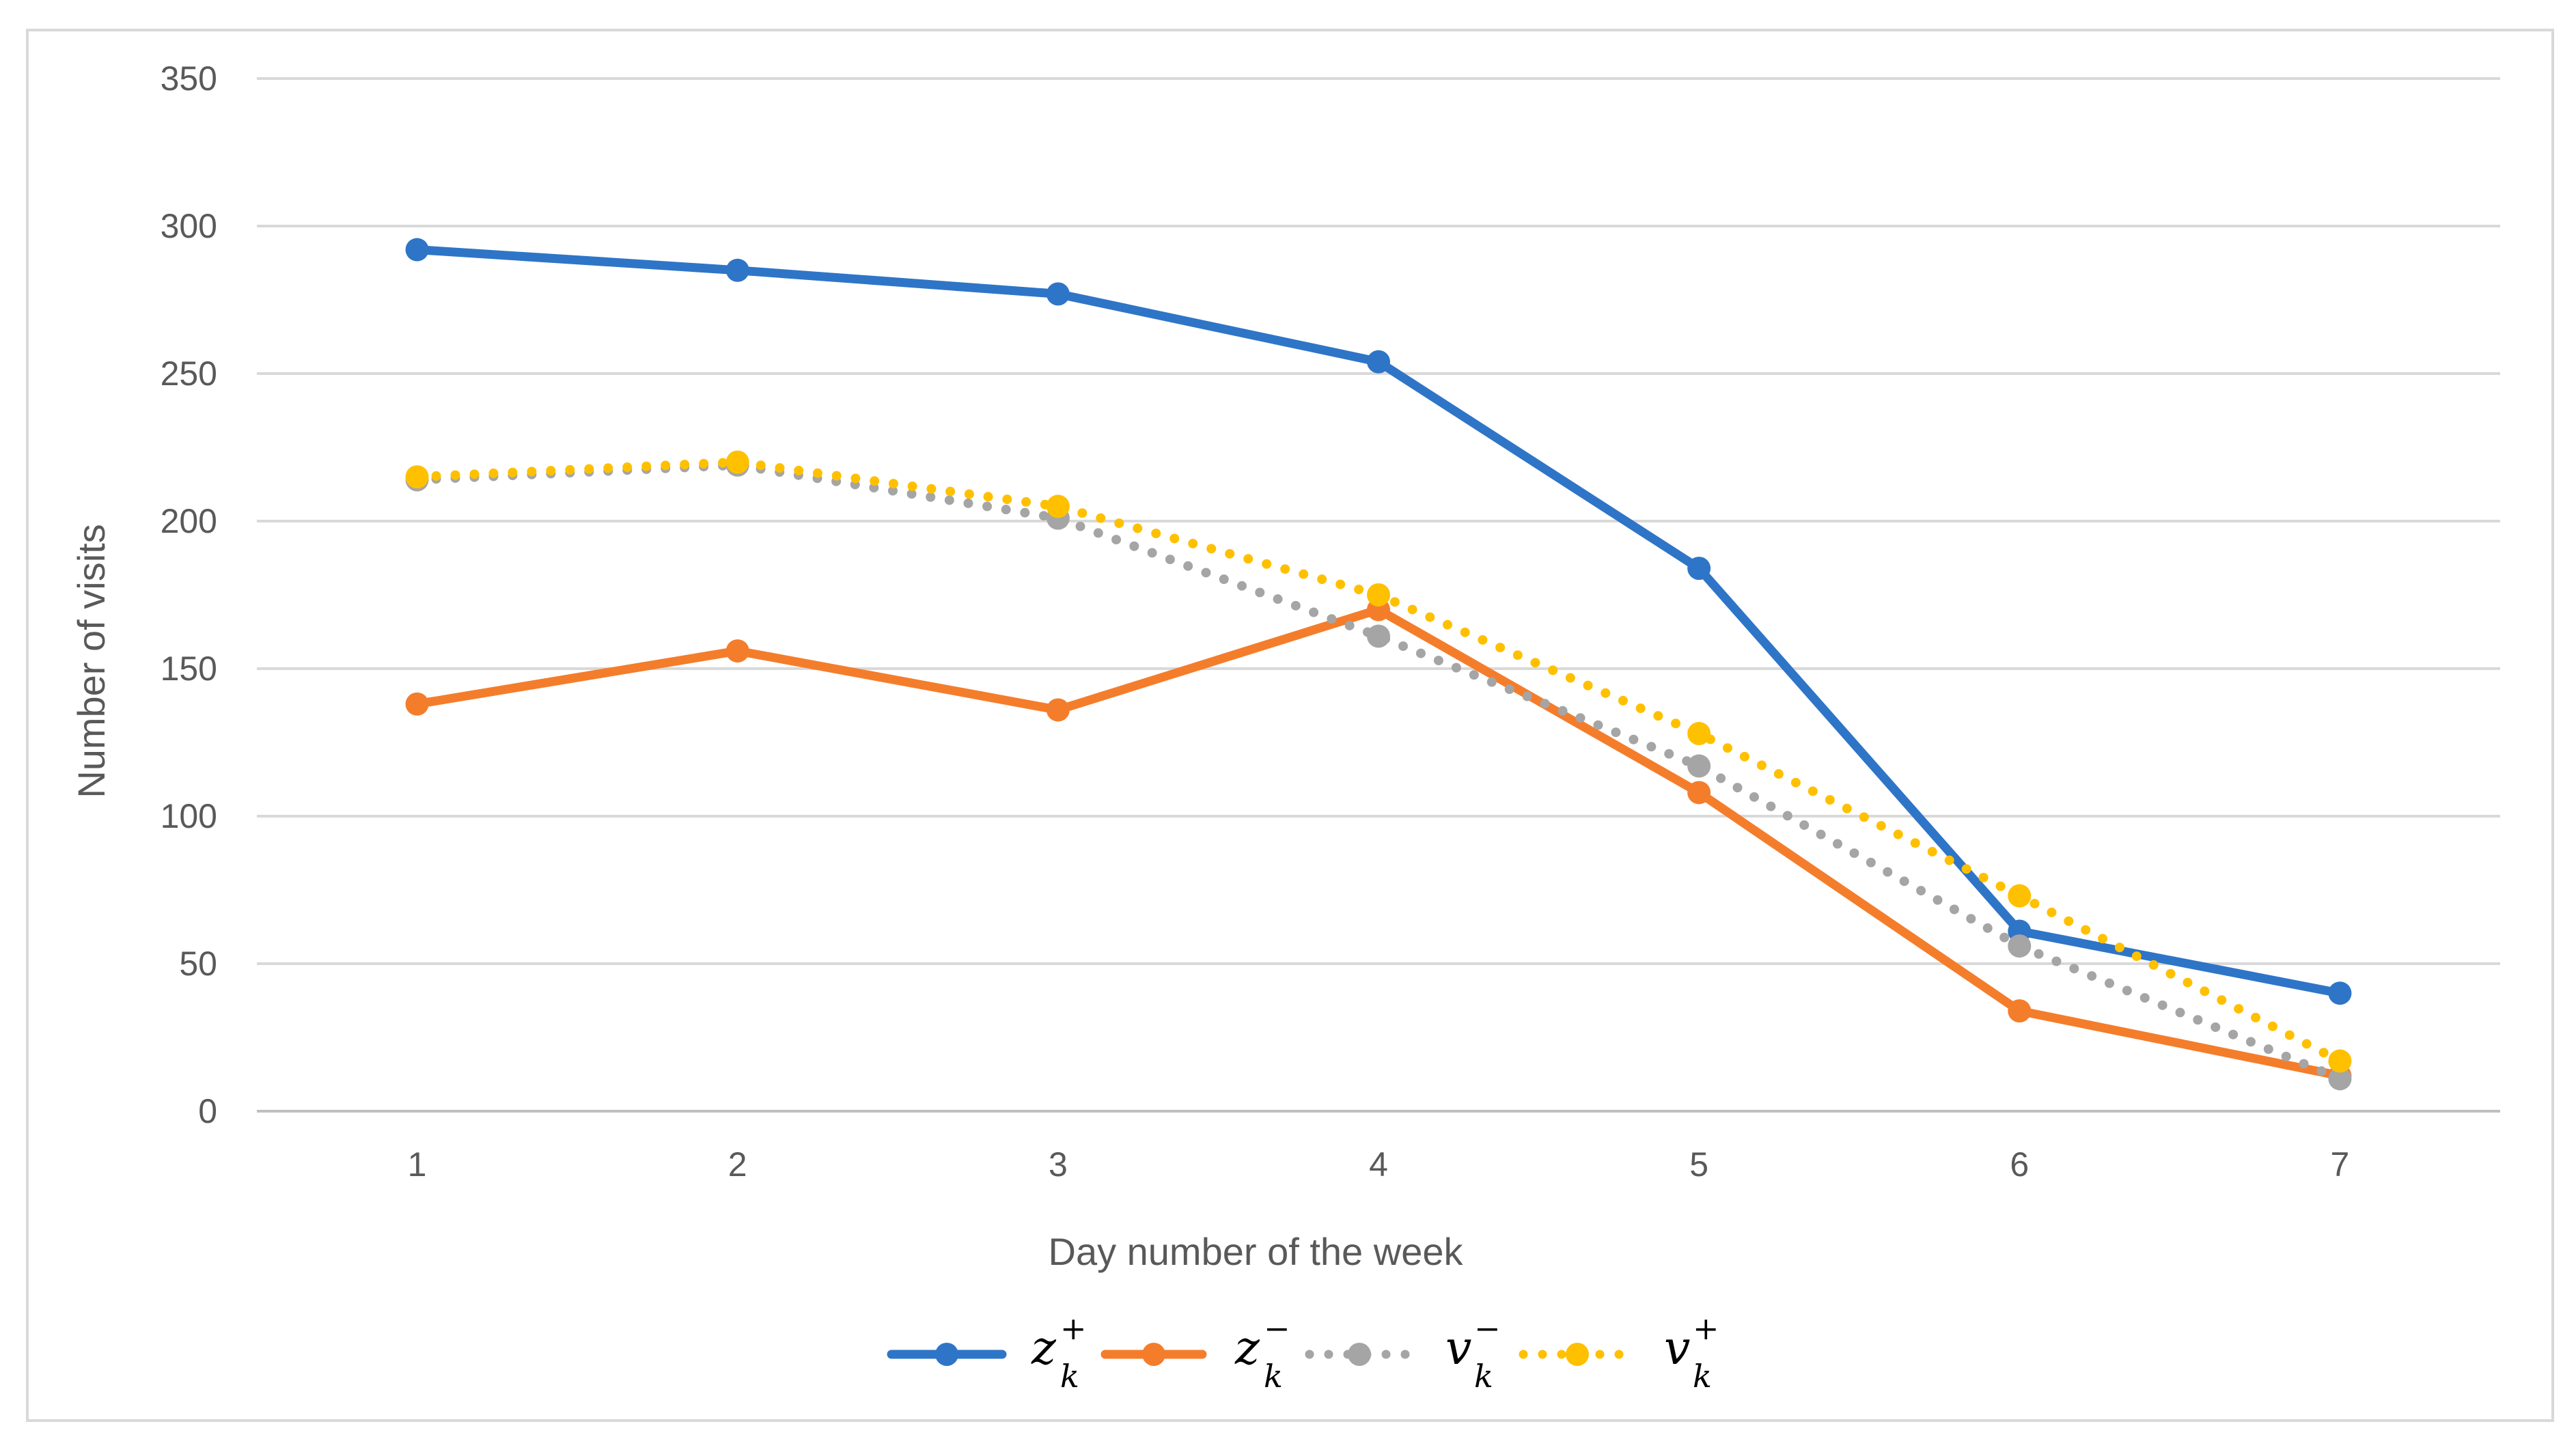 Image resolution: width=2576 pixels, height=1452 pixels. What do you see at coordinates (91, 661) in the screenshot?
I see `y-axis-title: Number of visits` at bounding box center [91, 661].